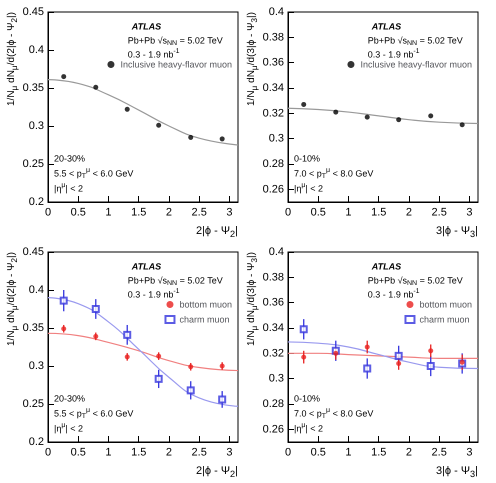 The image size is (496, 483). I want to click on x-axis-title: 3|ϕ - Ψ$_{3}$|, so click(457, 233).